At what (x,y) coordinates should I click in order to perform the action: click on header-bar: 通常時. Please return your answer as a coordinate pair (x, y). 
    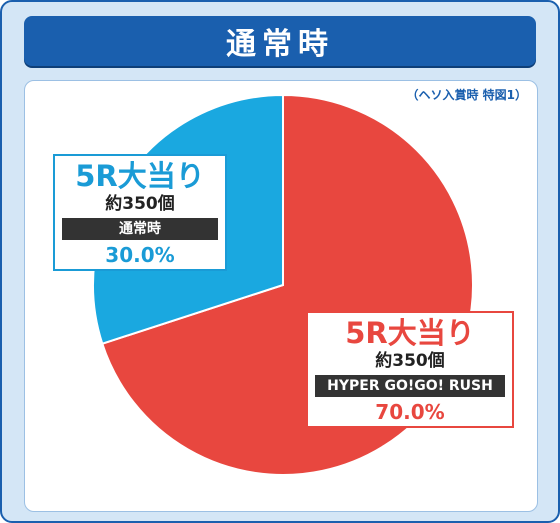
    Looking at the image, I should click on (280, 41).